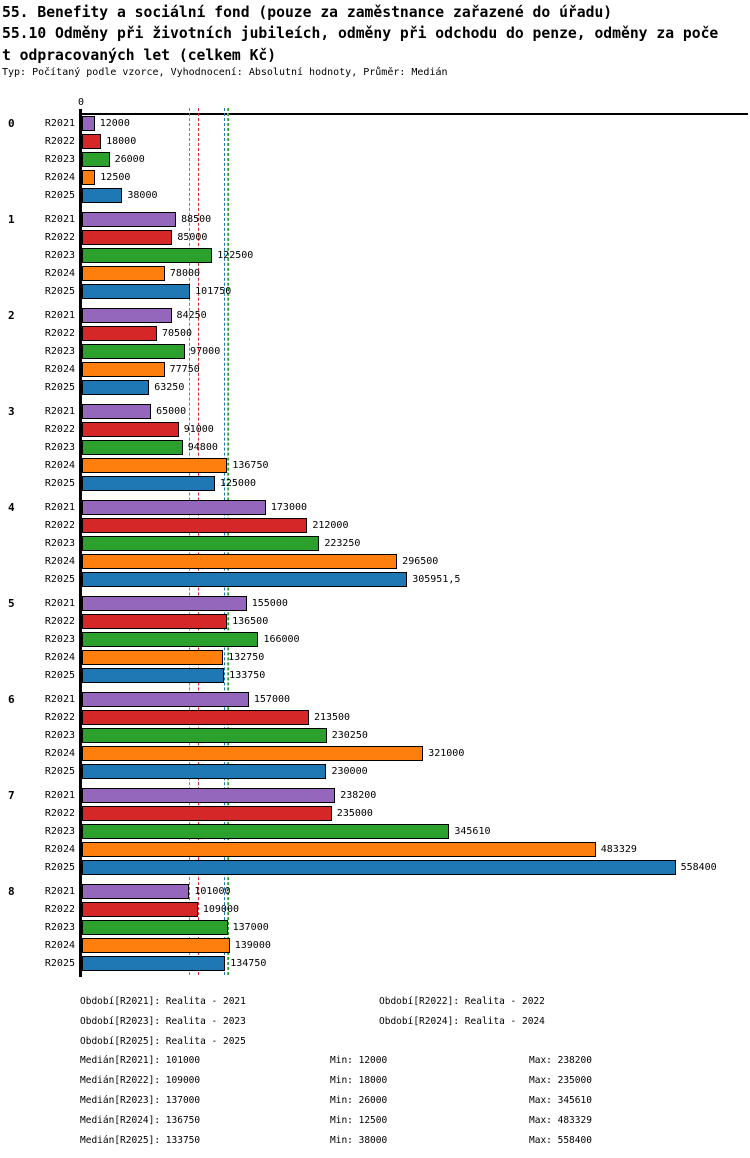 The width and height of the screenshot is (750, 1158). Describe the element at coordinates (618, 849) in the screenshot. I see `bar-value-label: 483329` at that location.